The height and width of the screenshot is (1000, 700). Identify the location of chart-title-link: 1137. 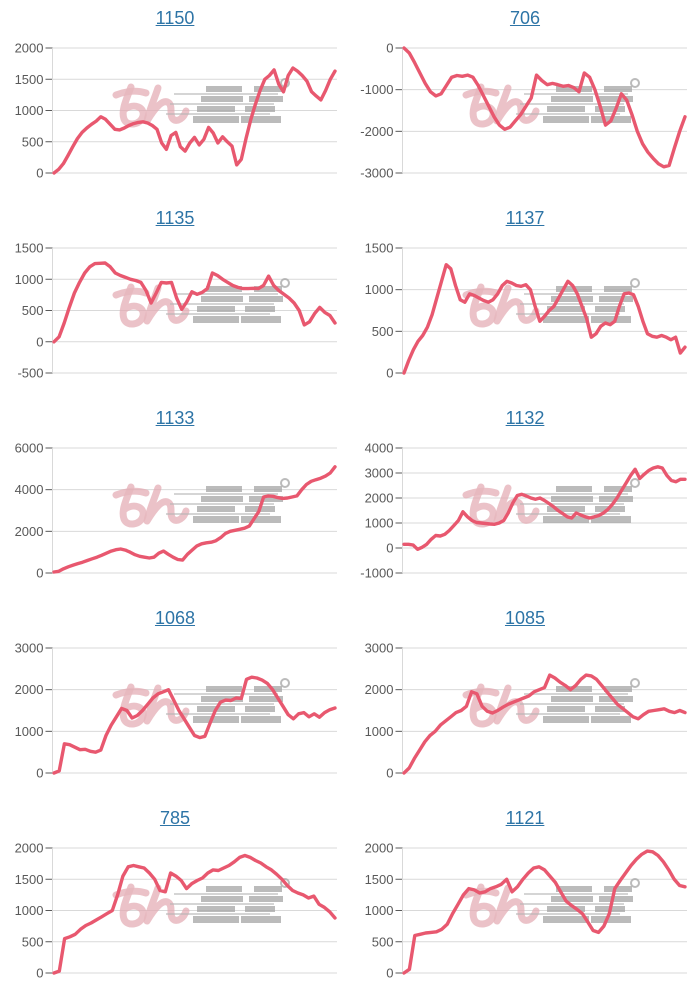
(525, 218).